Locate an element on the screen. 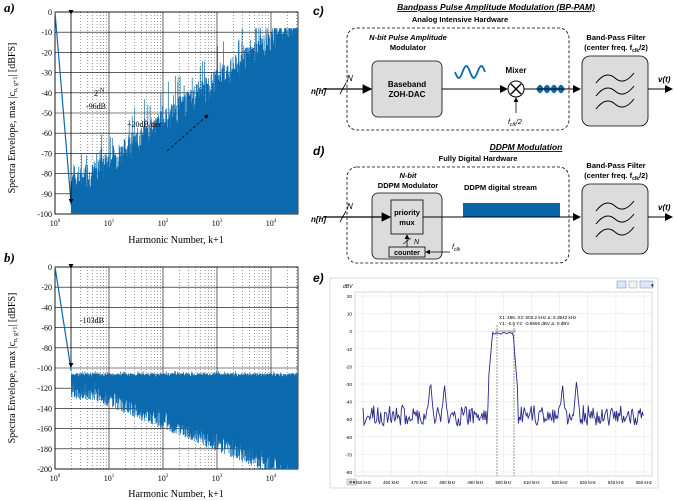 The width and height of the screenshot is (674, 501). panel-e-ytick-label: 10 is located at coordinates (350, 314).